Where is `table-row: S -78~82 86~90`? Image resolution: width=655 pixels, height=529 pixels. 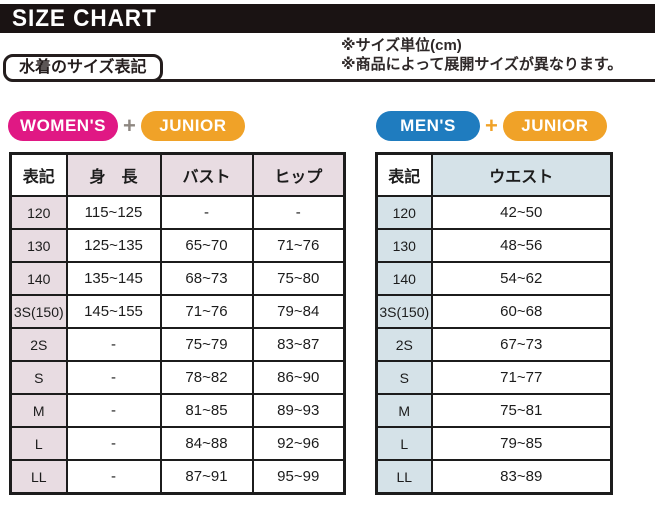 table-row: S -78~82 86~90 is located at coordinates (177, 377).